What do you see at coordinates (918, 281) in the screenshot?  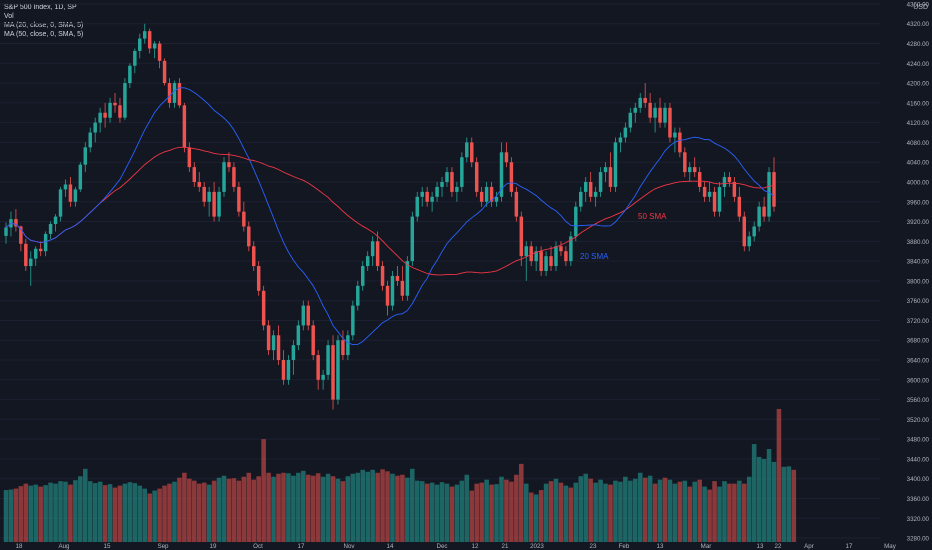 I see `y-tick-label: 3800.00` at bounding box center [918, 281].